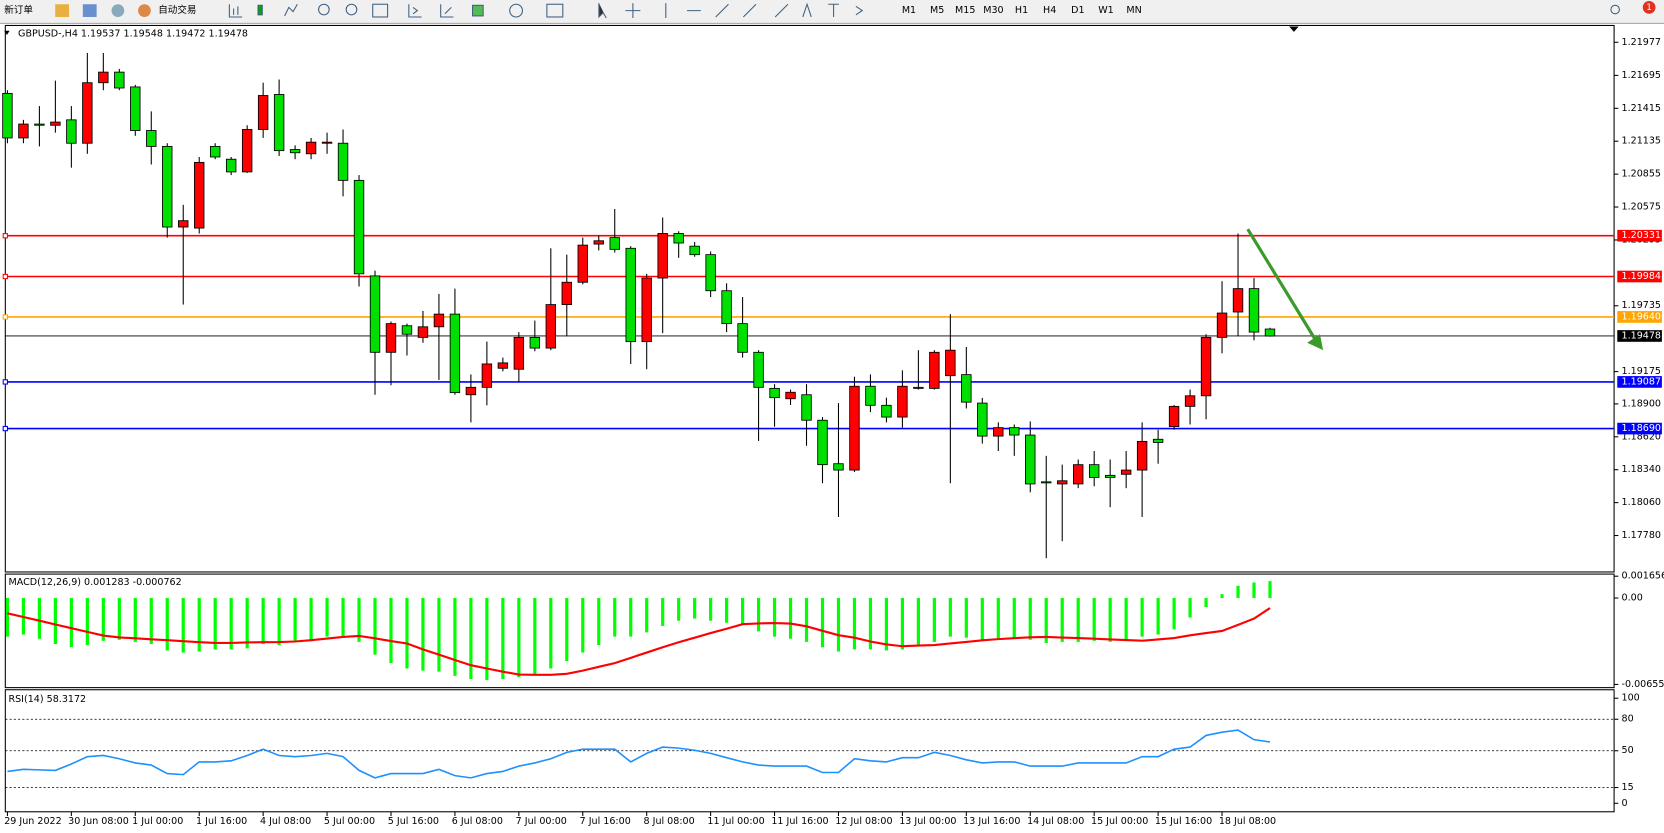  Describe the element at coordinates (1632, 598) in the screenshot. I see `y-tick-label: 0.00` at that location.